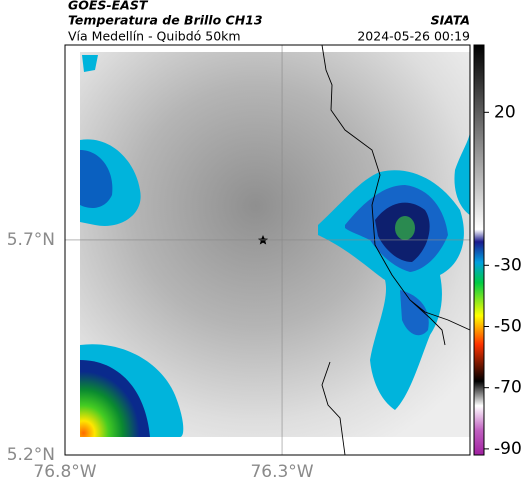 This screenshot has width=526, height=491. Describe the element at coordinates (31, 240) in the screenshot. I see `y-tick-label: 5.7°N` at that location.